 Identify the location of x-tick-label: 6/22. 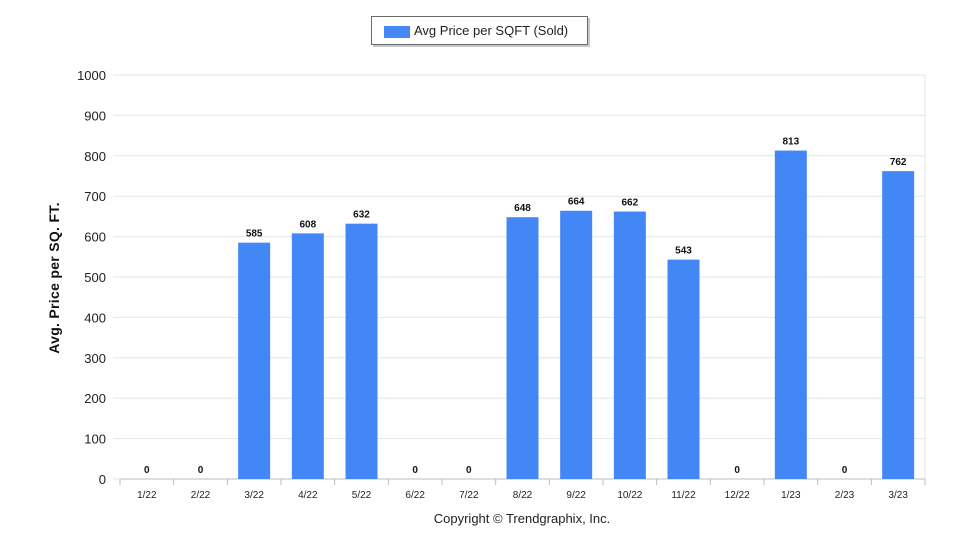
(415, 495).